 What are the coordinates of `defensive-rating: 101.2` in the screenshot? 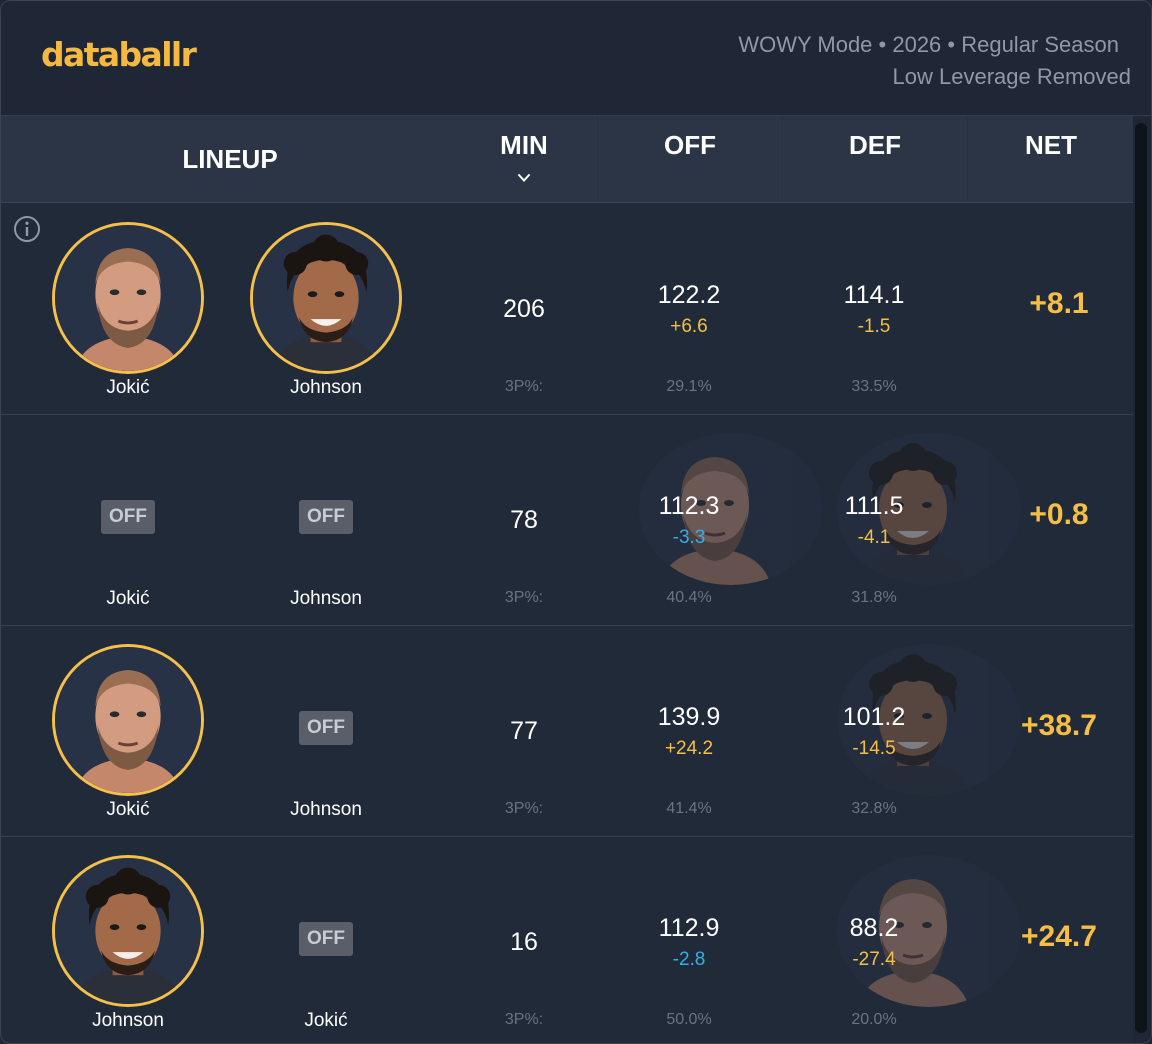 It's located at (874, 717).